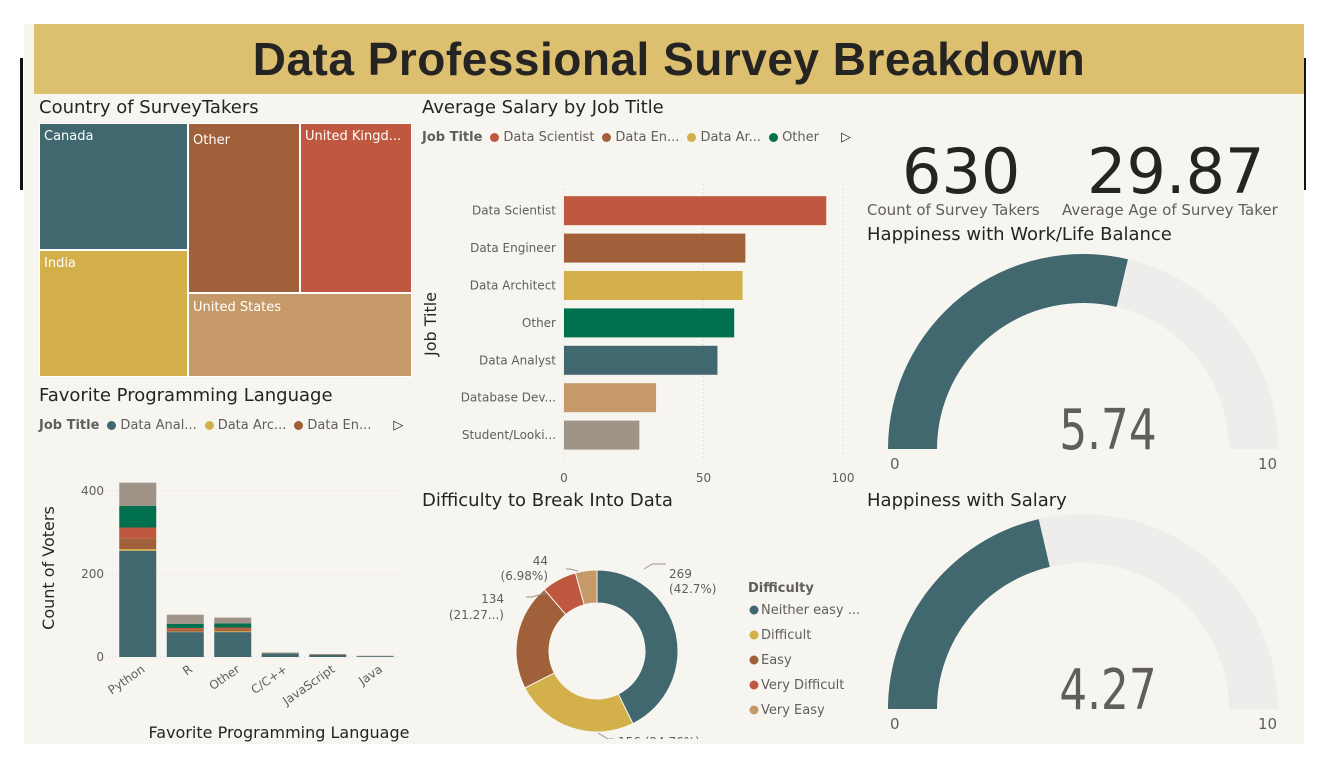  Describe the element at coordinates (237, 307) in the screenshot. I see `treemap-label: United States` at that location.